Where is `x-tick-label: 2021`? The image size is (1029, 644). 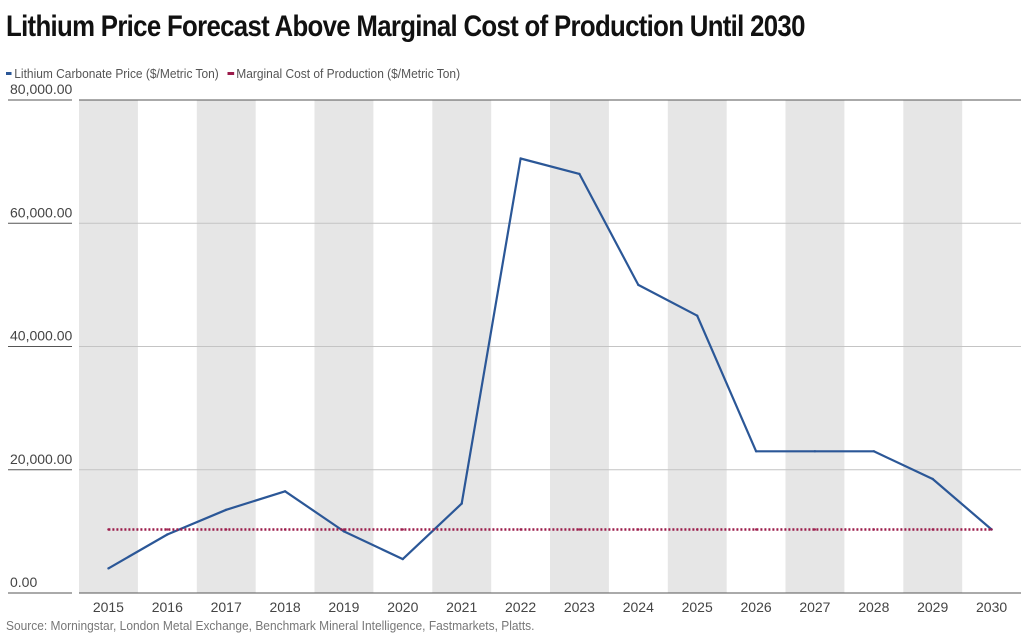 x-tick-label: 2021 is located at coordinates (461, 607).